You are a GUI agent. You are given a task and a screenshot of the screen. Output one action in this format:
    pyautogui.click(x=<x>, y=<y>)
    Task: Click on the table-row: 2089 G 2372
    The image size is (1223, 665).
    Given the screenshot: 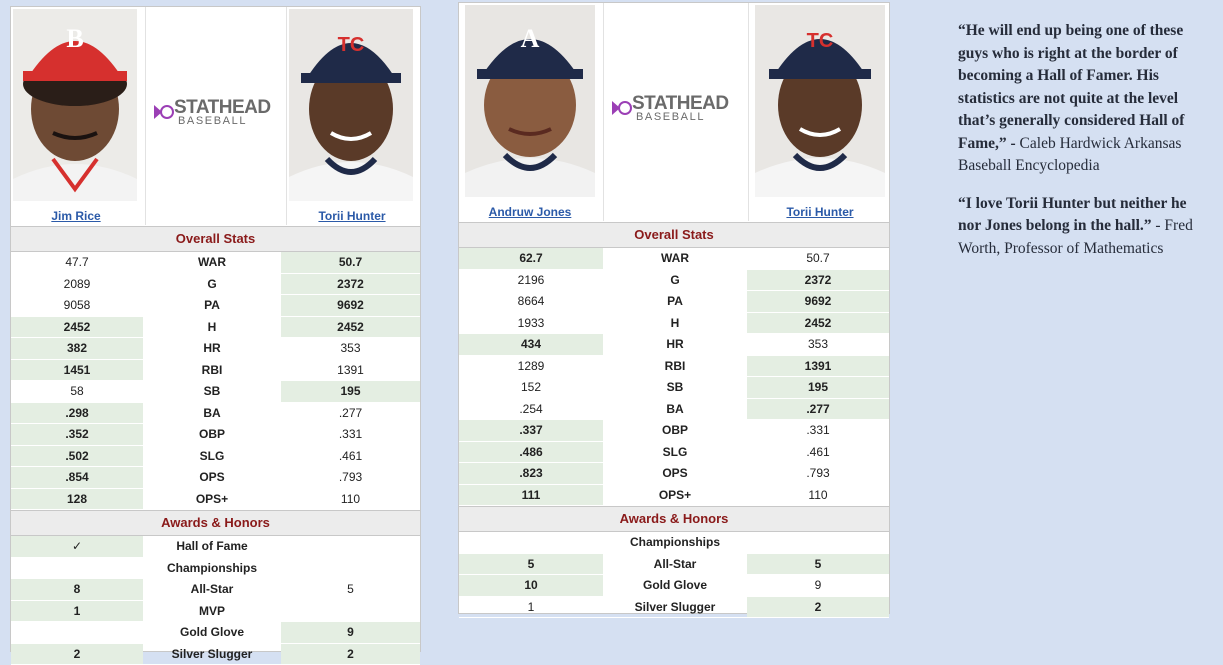 What is the action you would take?
    pyautogui.click(x=215, y=284)
    